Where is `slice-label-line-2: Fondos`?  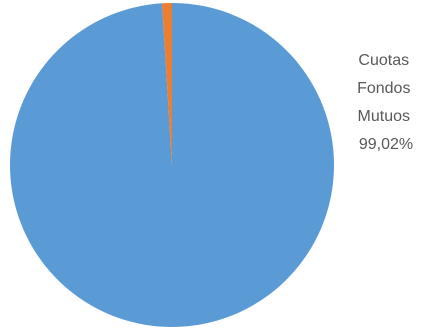 slice-label-line-2: Fondos is located at coordinates (383, 88).